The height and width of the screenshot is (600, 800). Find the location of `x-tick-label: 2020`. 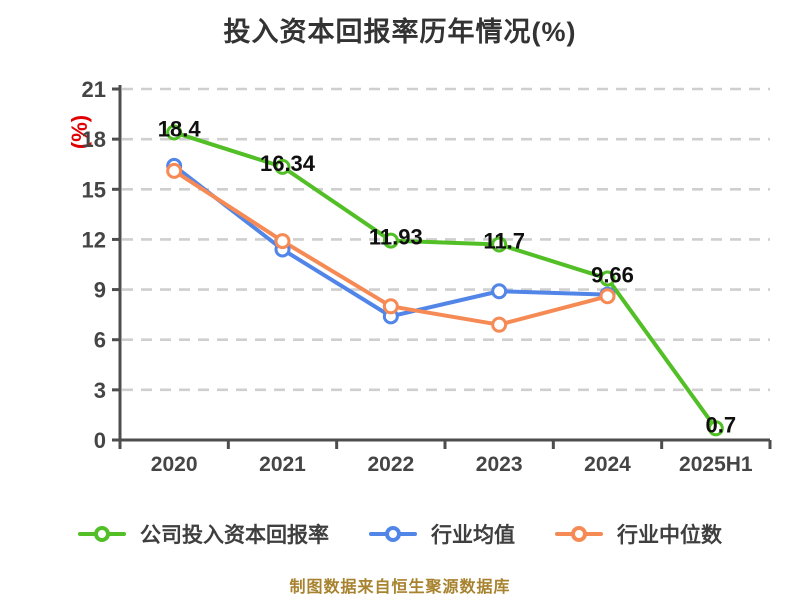

x-tick-label: 2020 is located at coordinates (174, 464).